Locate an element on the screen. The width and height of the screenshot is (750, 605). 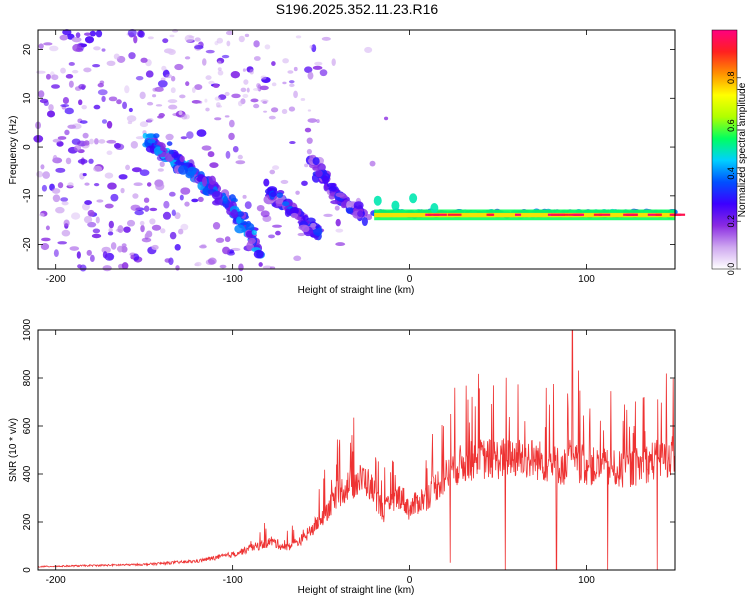
spectrogram-y-tick-label: -10 is located at coordinates (27, 195).